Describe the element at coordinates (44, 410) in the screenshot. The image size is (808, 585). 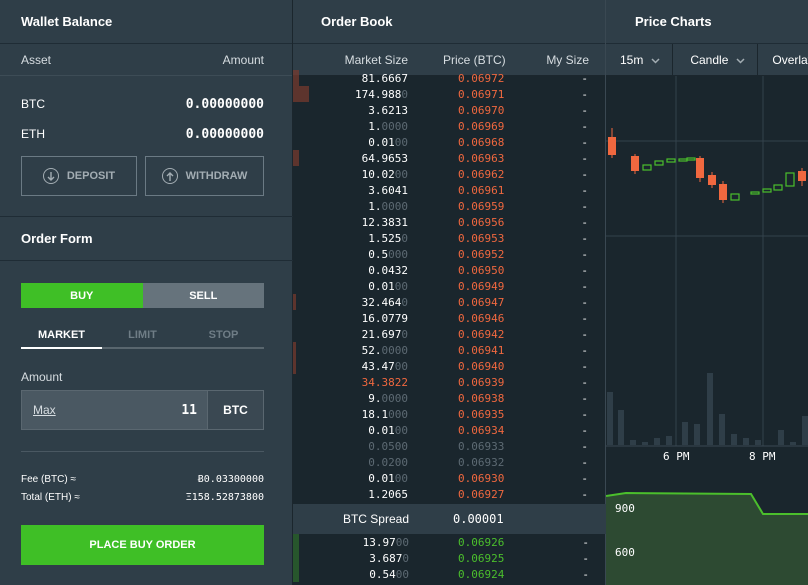
I see `max-link: Max` at that location.